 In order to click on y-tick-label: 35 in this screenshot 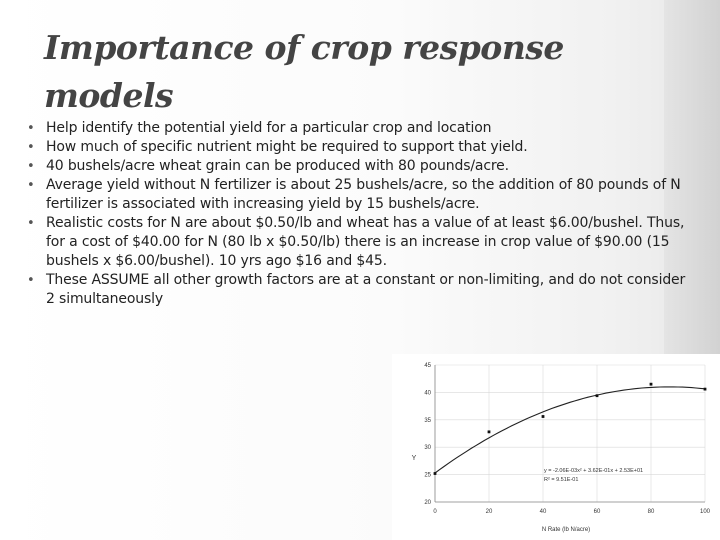, I will do `click(427, 421)`.